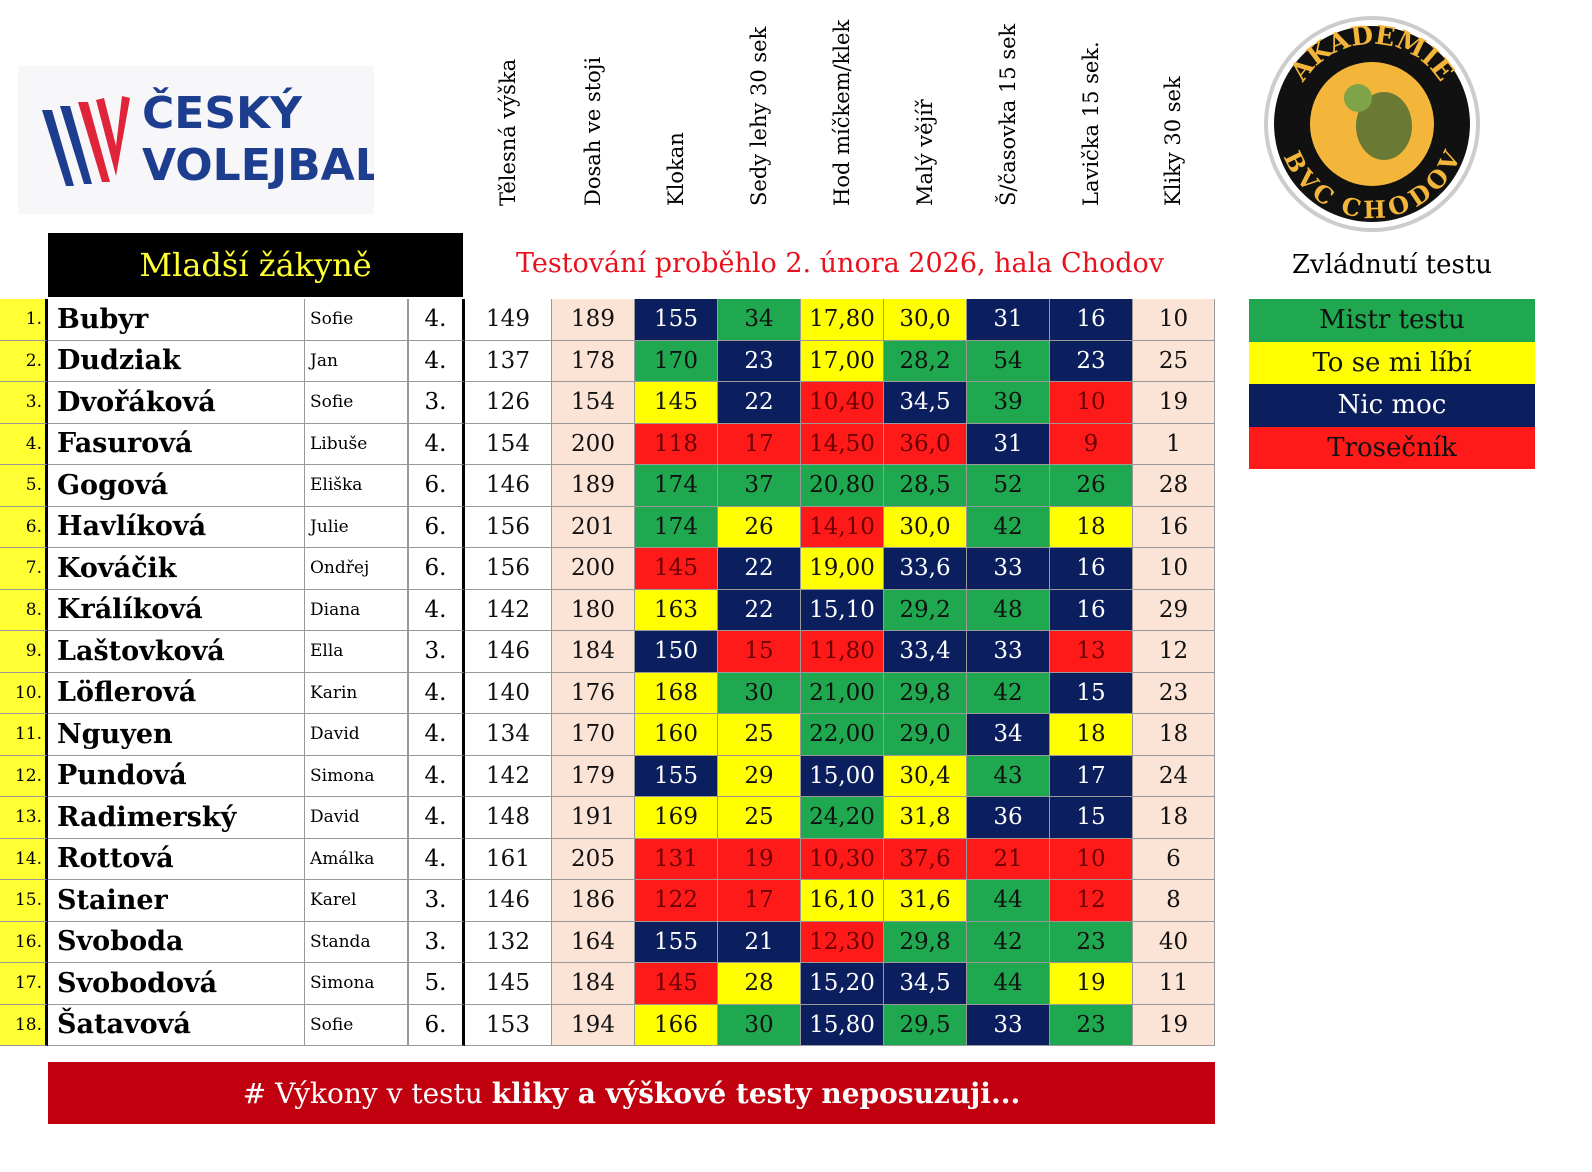  I want to click on score-cell: 28, so click(1174, 486).